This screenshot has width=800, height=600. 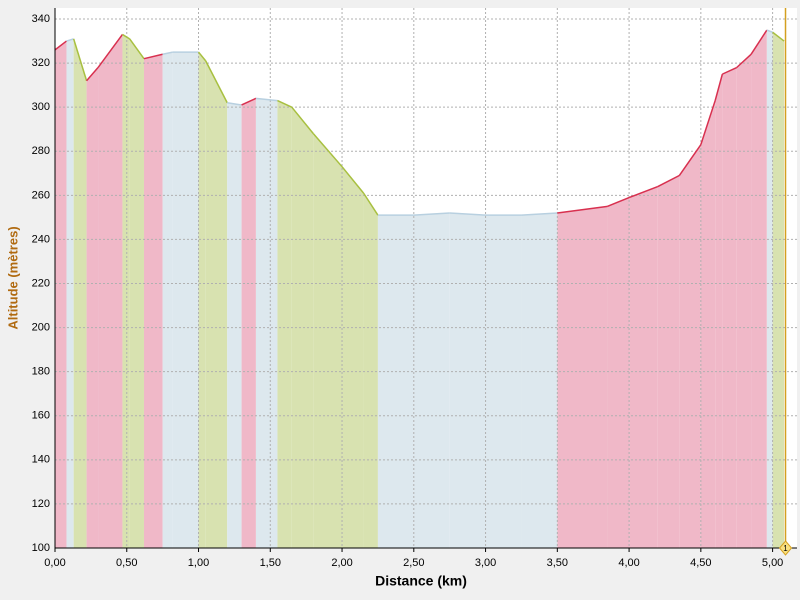 What do you see at coordinates (41, 416) in the screenshot?
I see `y-tick-label: 160` at bounding box center [41, 416].